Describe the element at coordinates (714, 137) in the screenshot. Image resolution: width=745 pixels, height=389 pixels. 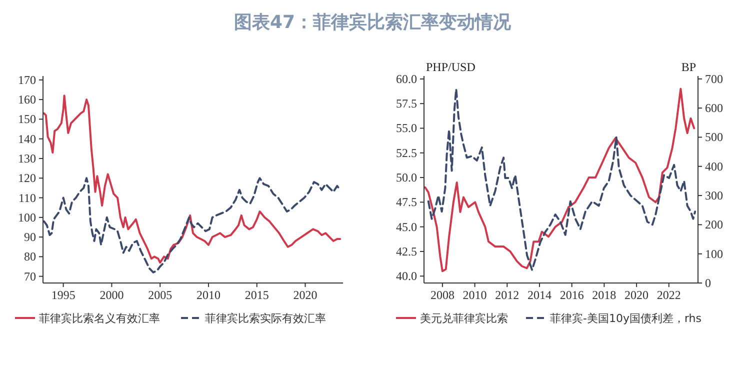
I see `y2-tick-label: 500` at that location.